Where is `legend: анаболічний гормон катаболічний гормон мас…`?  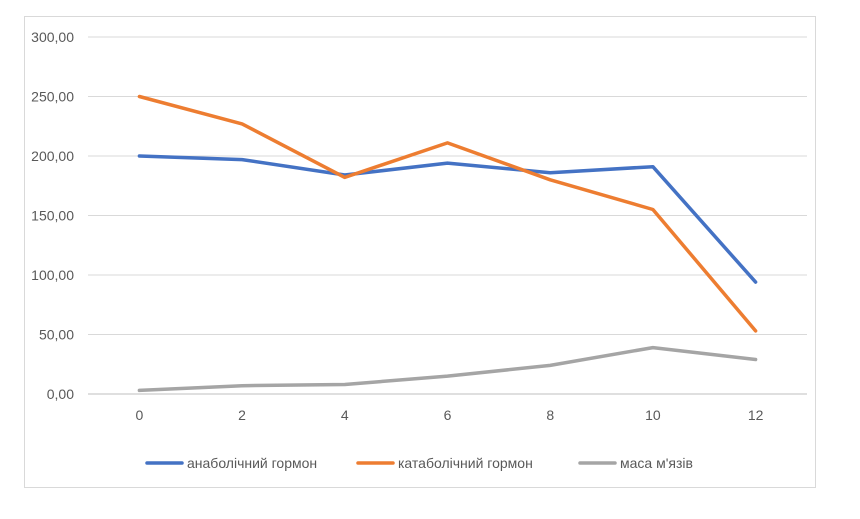
legend: анаболічний гормон катаболічний гормон мас… is located at coordinates (419, 463).